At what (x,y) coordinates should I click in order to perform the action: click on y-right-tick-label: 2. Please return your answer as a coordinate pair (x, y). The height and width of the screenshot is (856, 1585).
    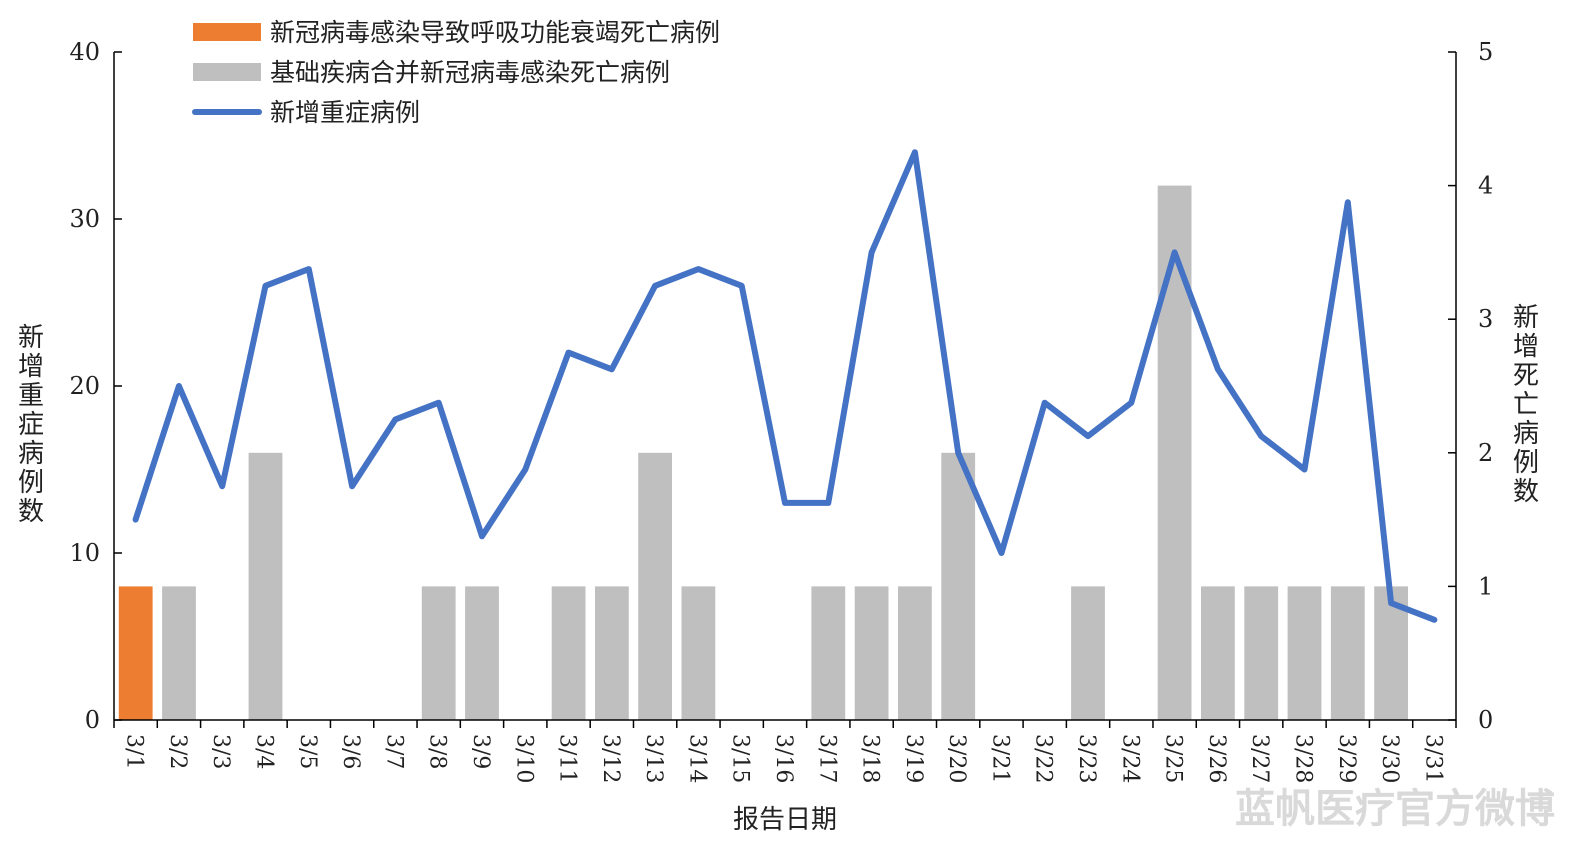
    Looking at the image, I should click on (1485, 453).